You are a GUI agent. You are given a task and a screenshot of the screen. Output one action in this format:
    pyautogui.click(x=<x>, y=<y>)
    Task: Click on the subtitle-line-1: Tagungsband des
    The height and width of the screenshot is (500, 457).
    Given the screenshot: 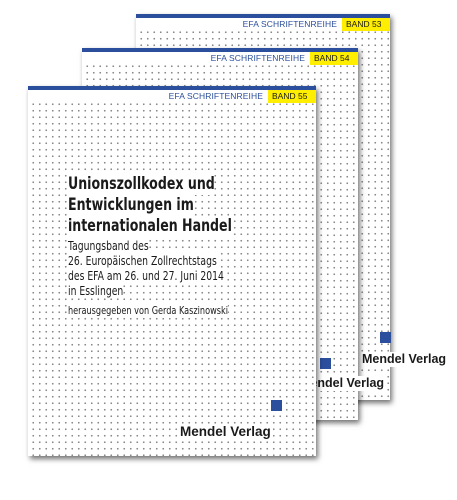 What is the action you would take?
    pyautogui.click(x=108, y=245)
    